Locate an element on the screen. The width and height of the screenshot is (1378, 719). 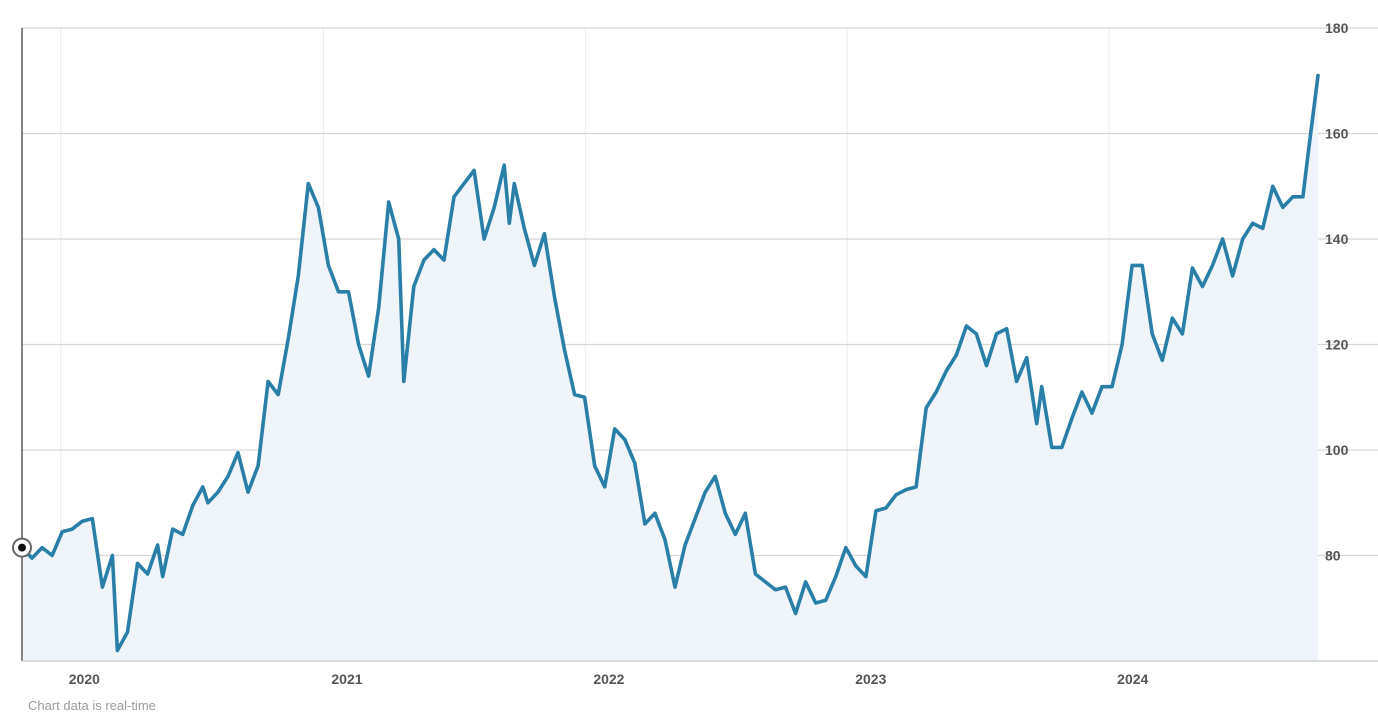
x-axis-ticks: 2020 2021 2022 2023 2024 is located at coordinates (609, 679).